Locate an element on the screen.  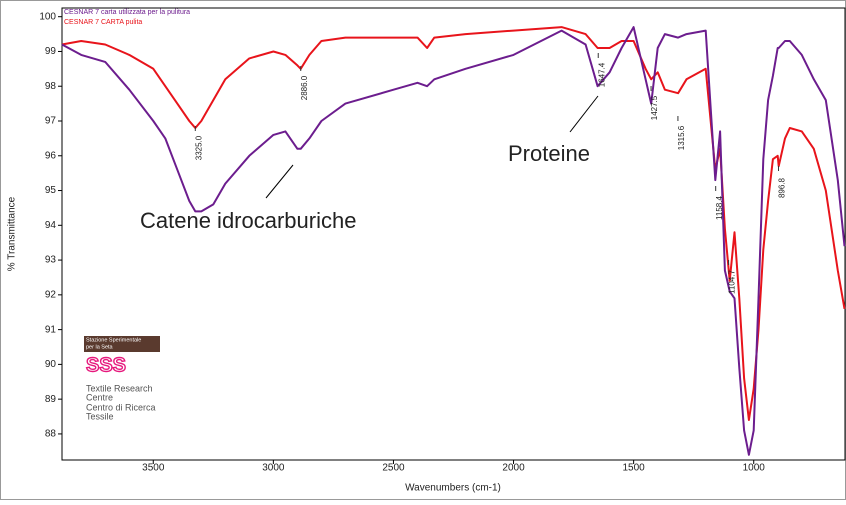
logo-text: Centro di Ricerca is located at coordinates (121, 407).